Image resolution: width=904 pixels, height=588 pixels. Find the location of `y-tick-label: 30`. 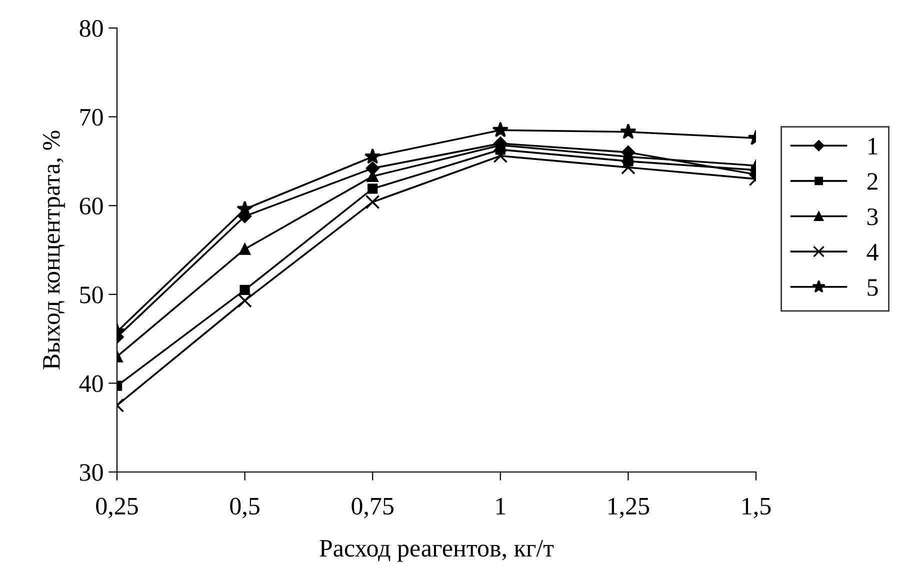

y-tick-label: 30 is located at coordinates (91, 472).